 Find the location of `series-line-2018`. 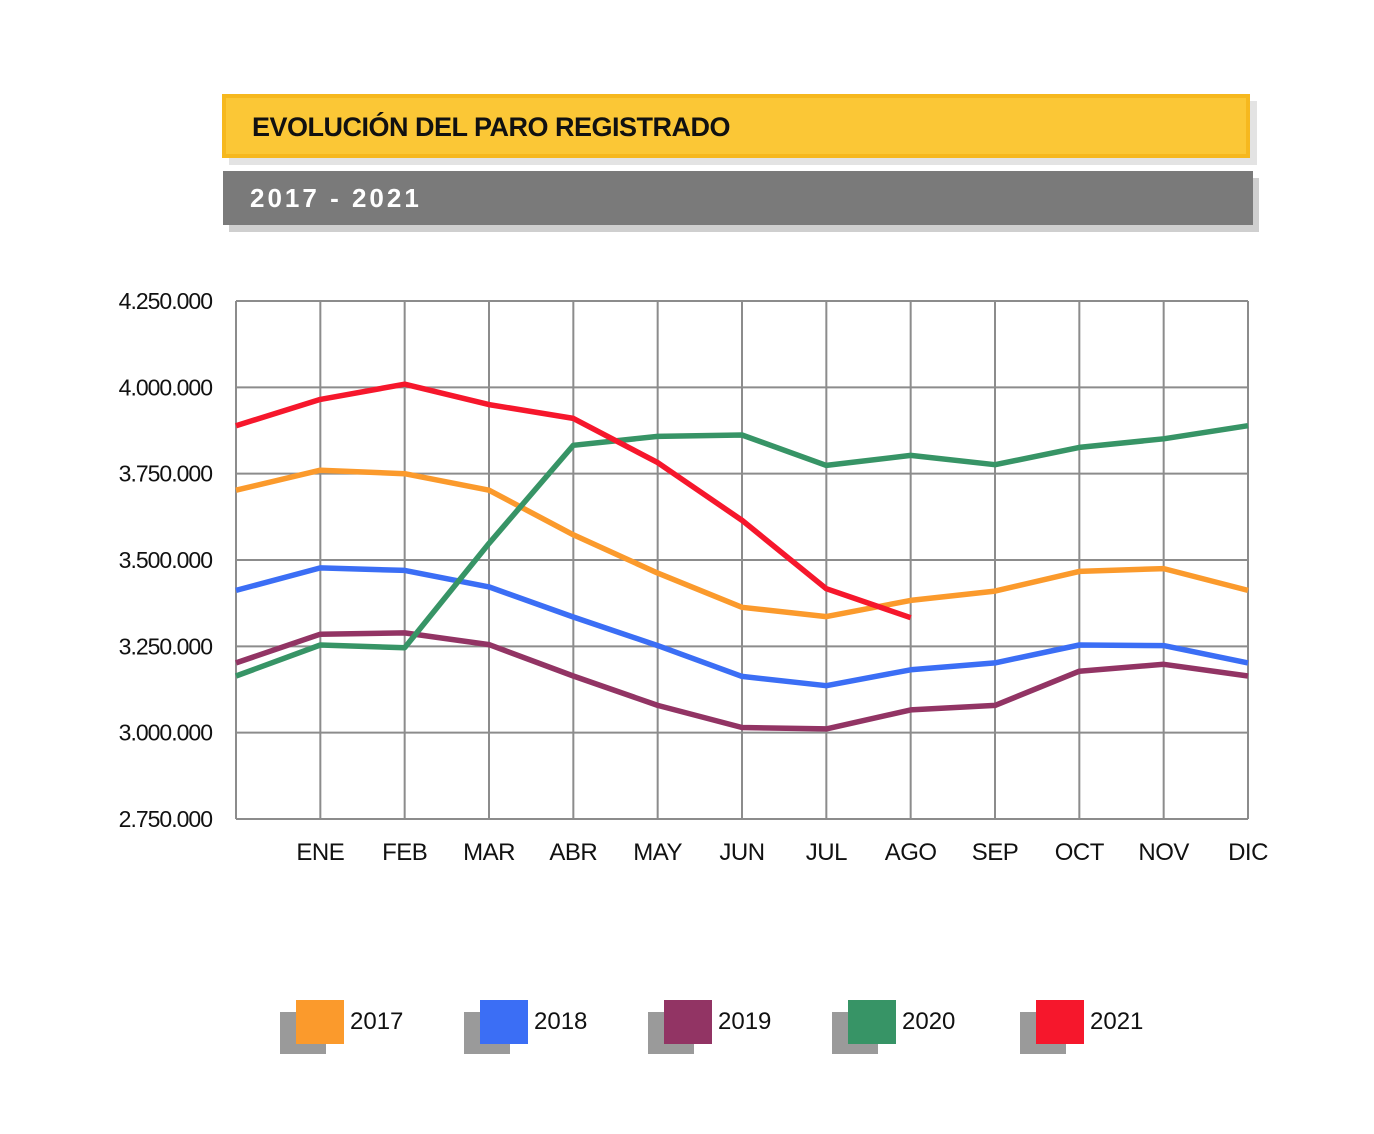

series-line-2018 is located at coordinates (742, 627).